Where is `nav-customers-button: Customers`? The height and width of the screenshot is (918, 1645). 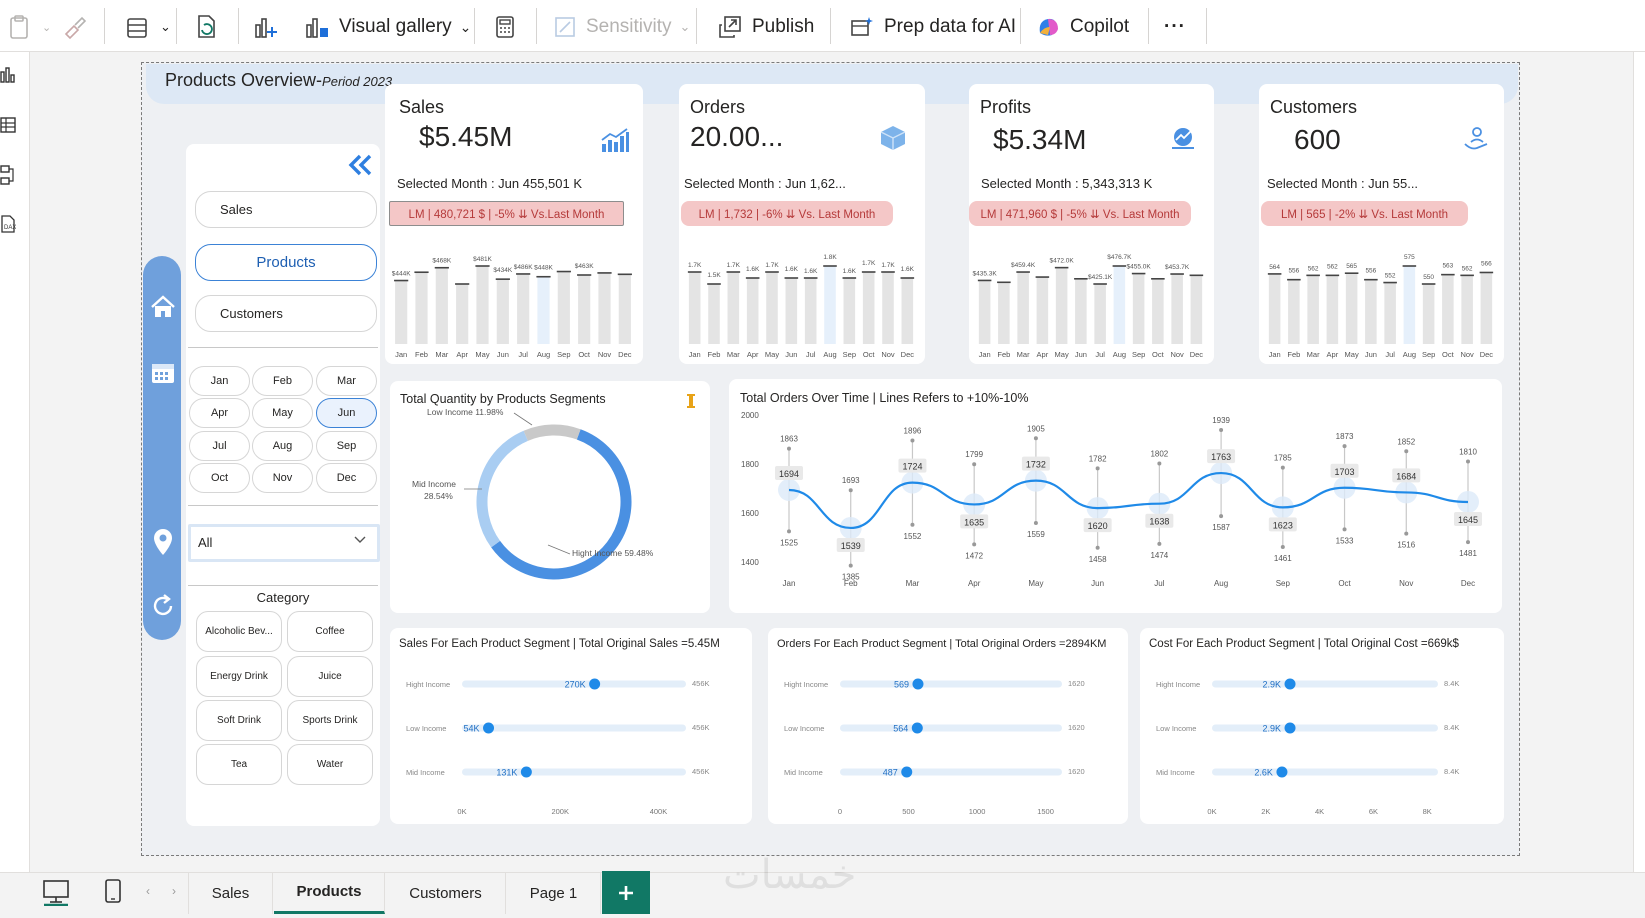 nav-customers-button: Customers is located at coordinates (286, 313).